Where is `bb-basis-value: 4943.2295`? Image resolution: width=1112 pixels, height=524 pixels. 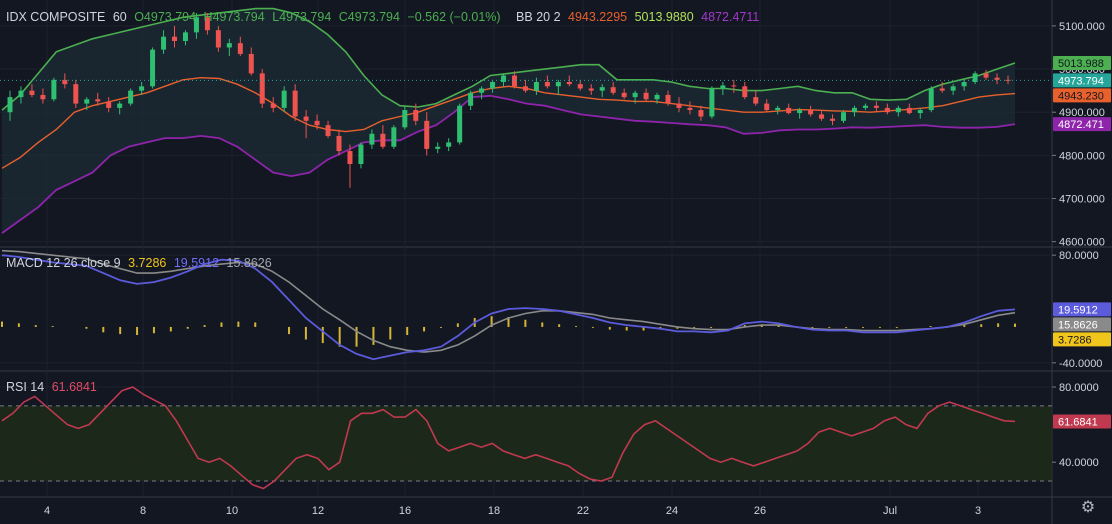 bb-basis-value: 4943.2295 is located at coordinates (598, 17).